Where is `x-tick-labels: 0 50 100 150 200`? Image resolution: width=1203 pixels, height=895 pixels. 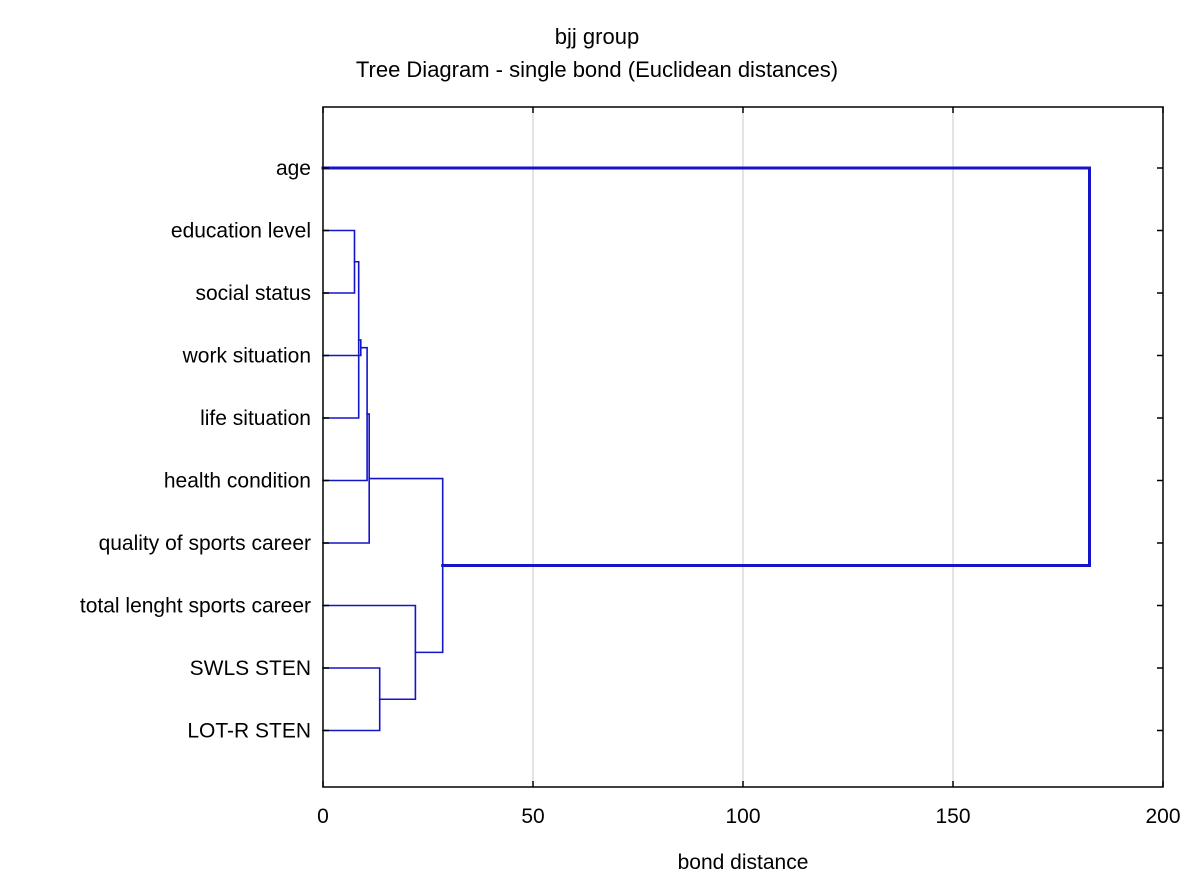 x-tick-labels: 0 50 100 150 200 is located at coordinates (748, 816).